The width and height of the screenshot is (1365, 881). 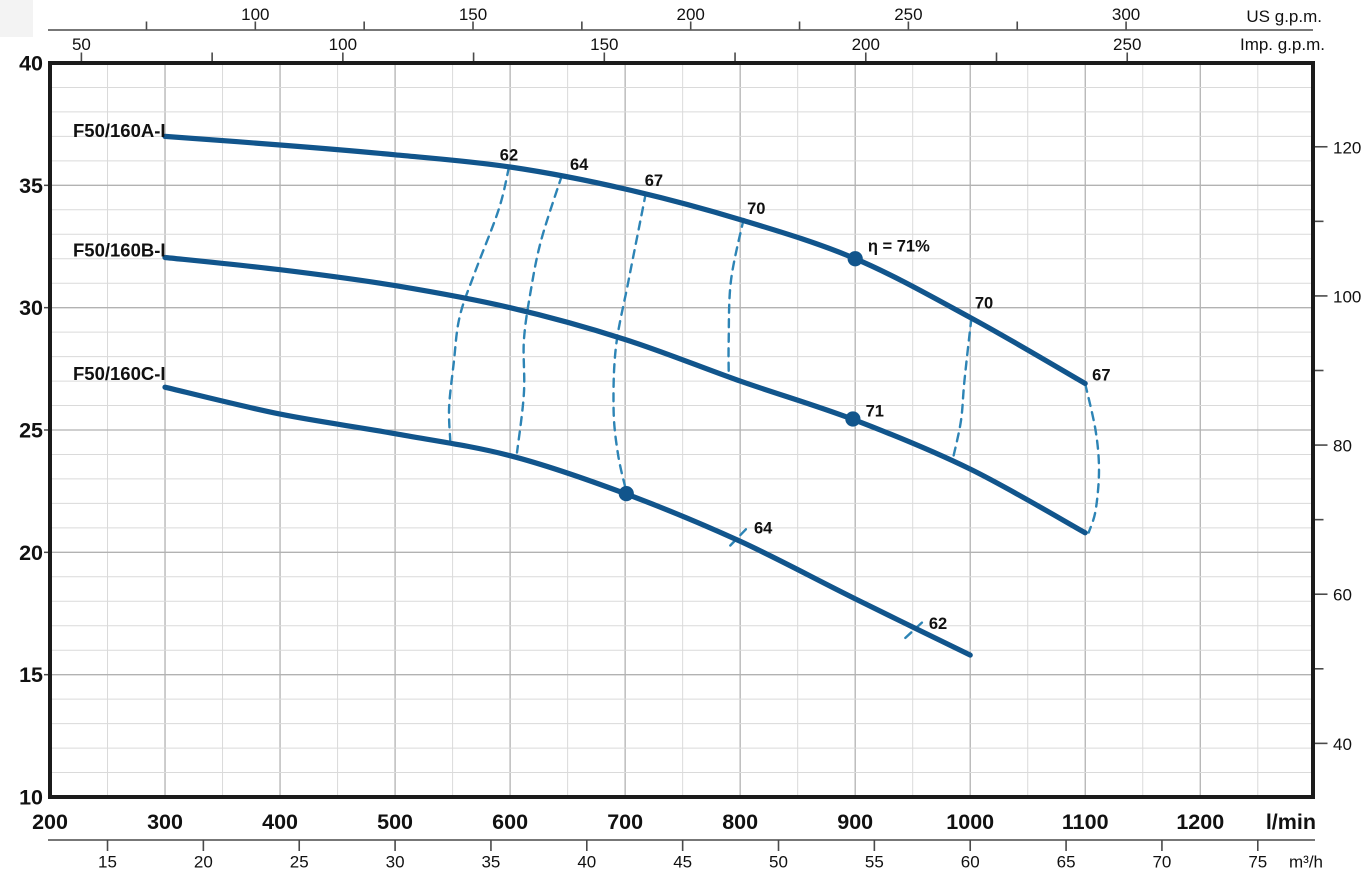 What do you see at coordinates (778, 862) in the screenshot?
I see `flow-m3h-tick-label: 50` at bounding box center [778, 862].